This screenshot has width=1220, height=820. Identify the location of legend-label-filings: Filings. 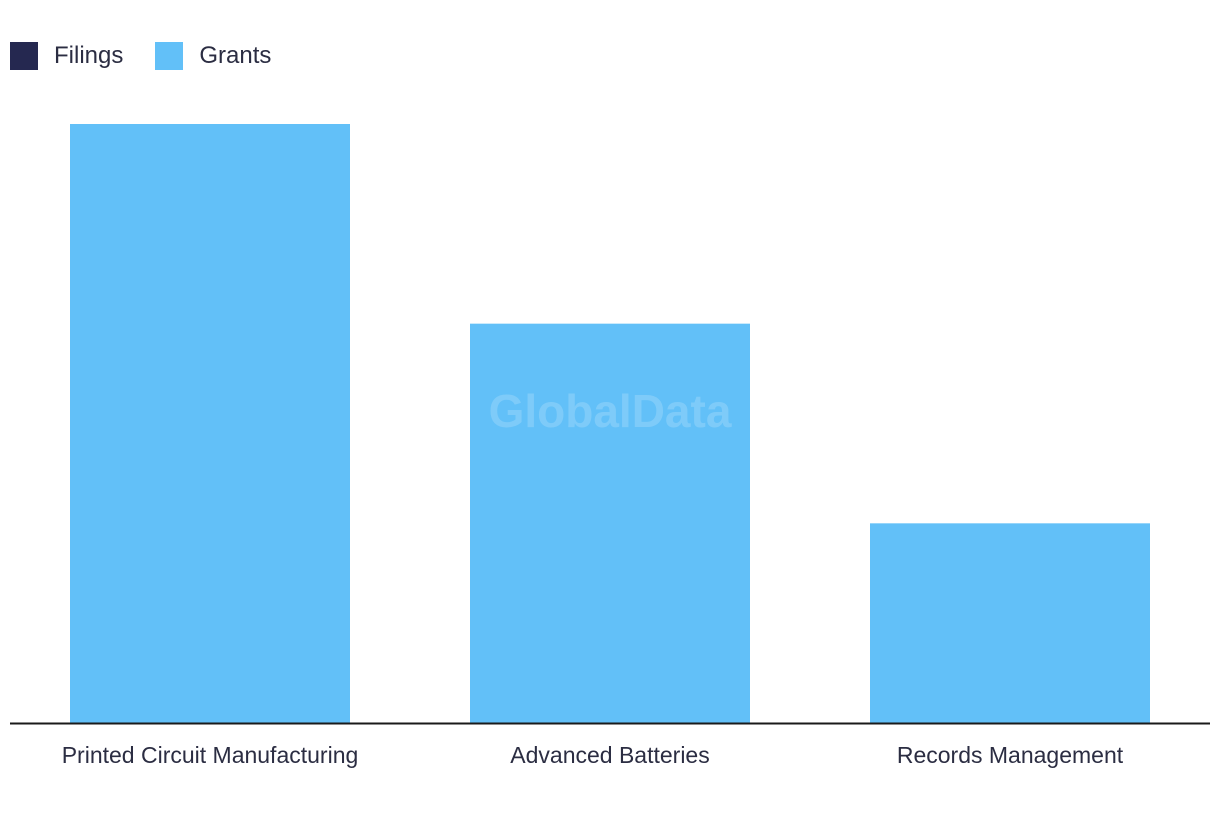
(89, 55).